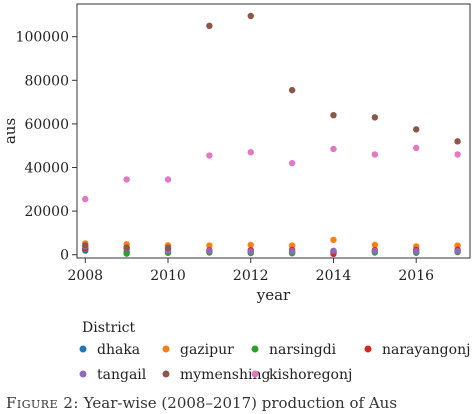 Image resolution: width=474 pixels, height=414 pixels. Describe the element at coordinates (10, 131) in the screenshot. I see `y-axis-label: aus` at that location.